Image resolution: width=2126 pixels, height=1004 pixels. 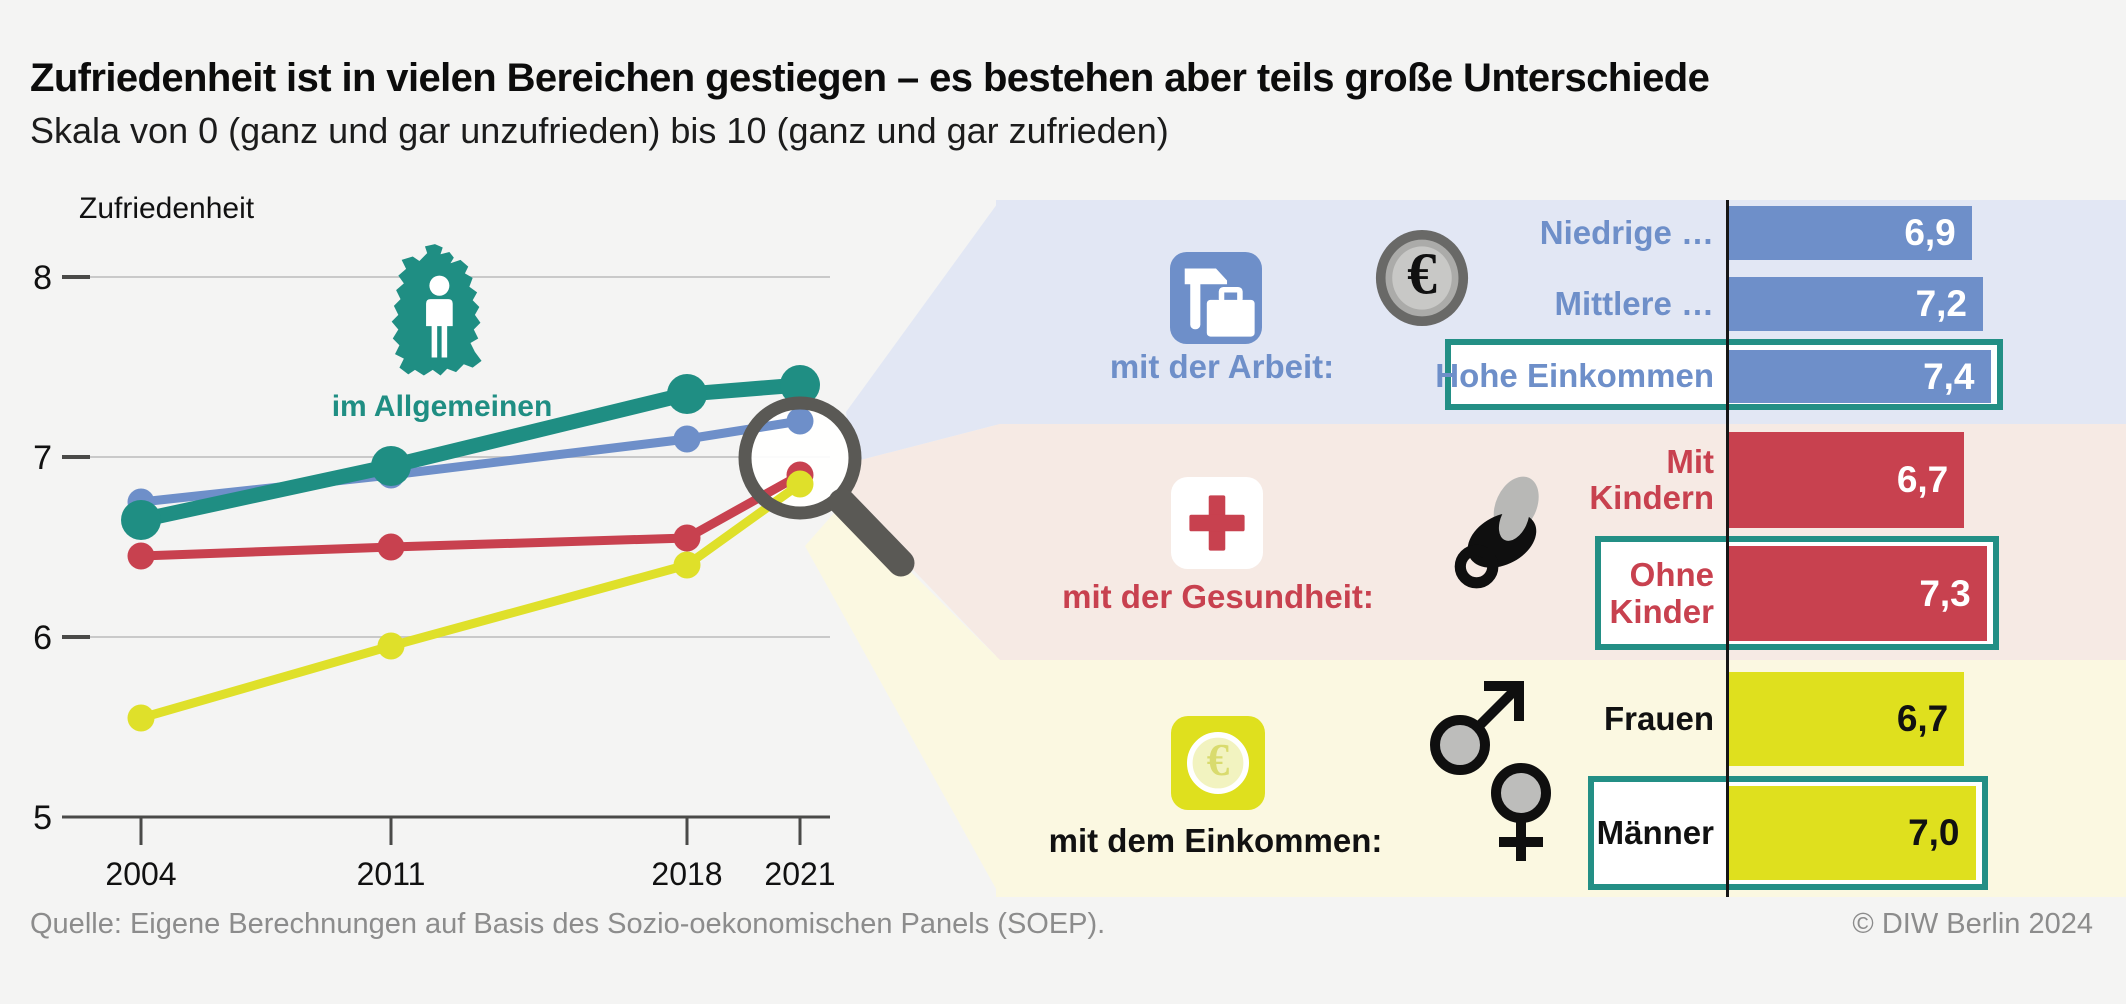 What do you see at coordinates (42, 818) in the screenshot?
I see `y-tick-label: 5` at bounding box center [42, 818].